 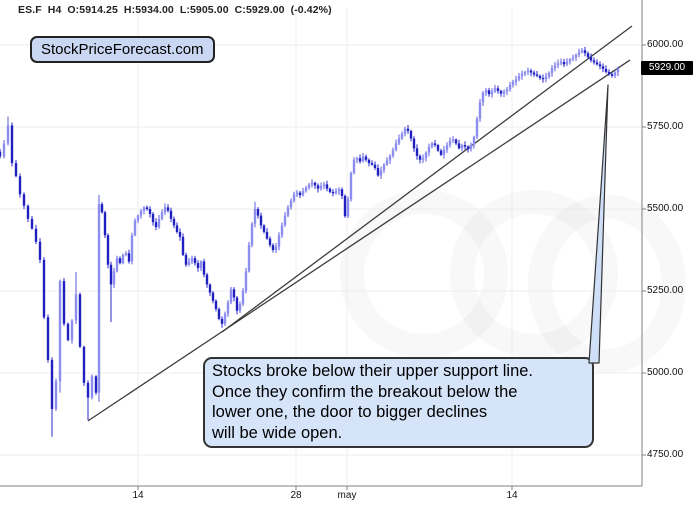 I want to click on x-axis-label: 14, so click(x=512, y=495).